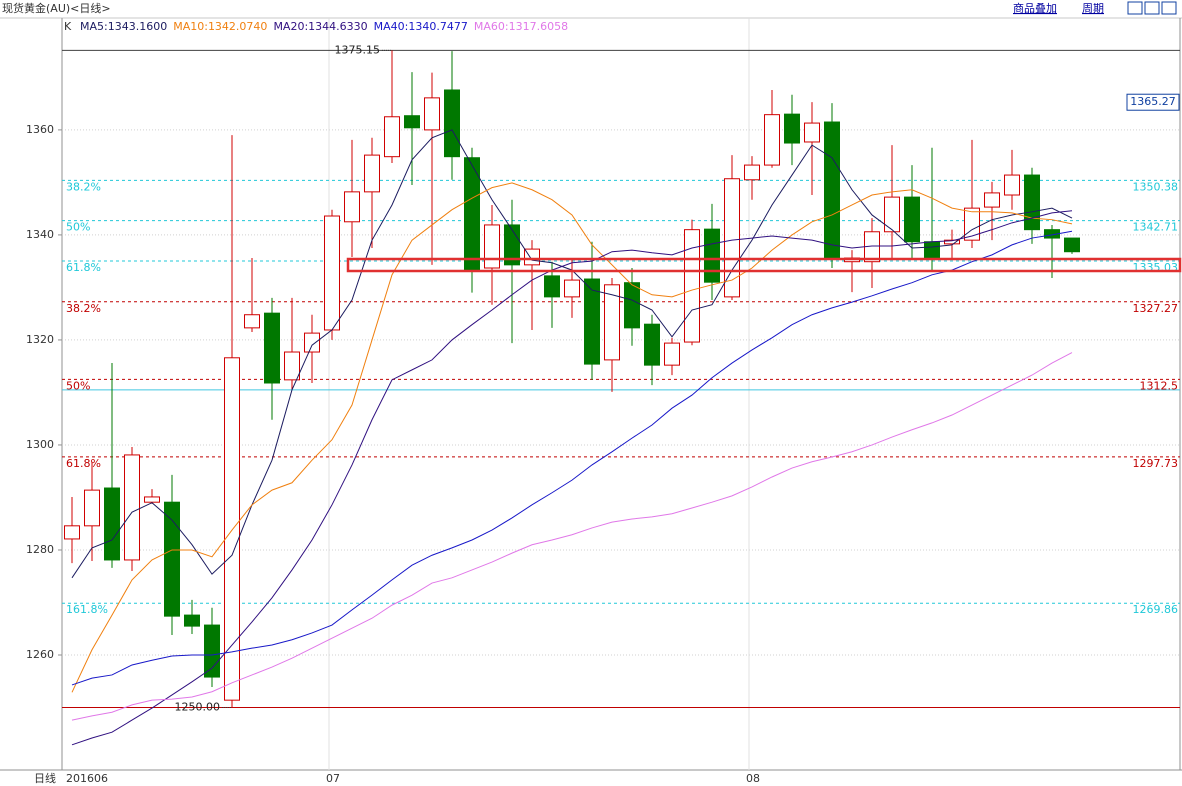 This screenshot has height=786, width=1182. Describe the element at coordinates (45, 778) in the screenshot. I see `period-label: 日线` at that location.